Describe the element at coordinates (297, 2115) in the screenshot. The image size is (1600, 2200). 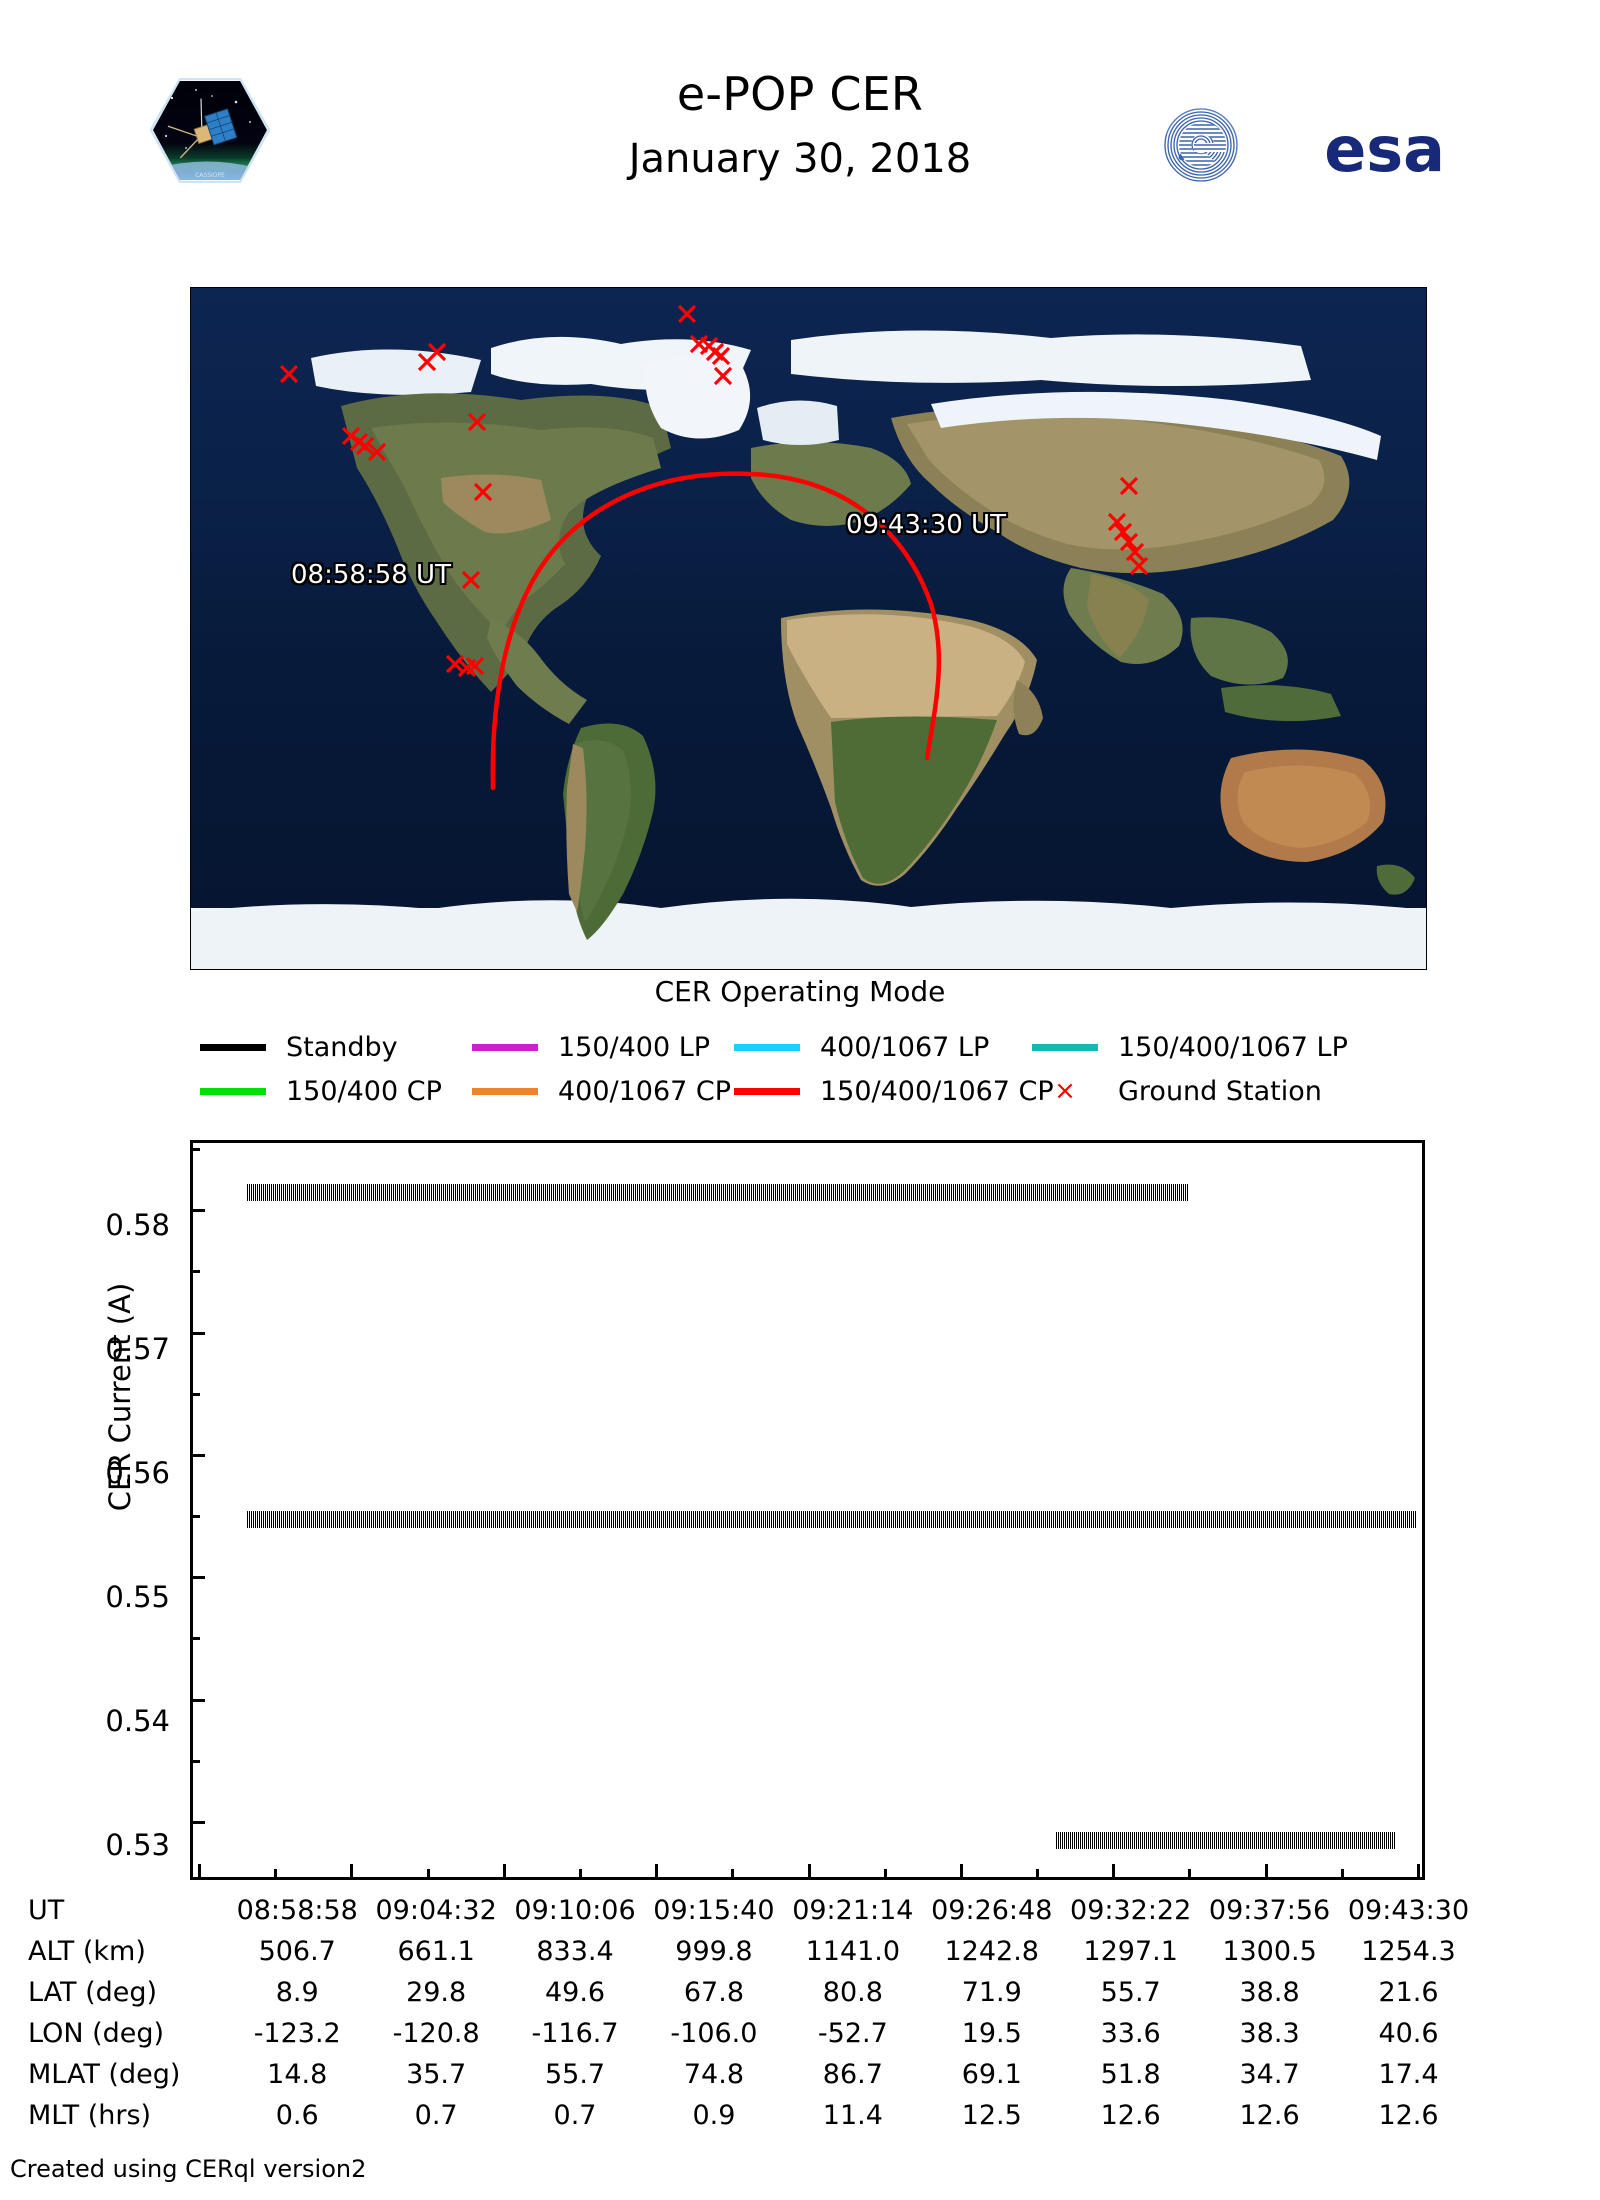
I see `ephemeris-cell: 0.6` at that location.